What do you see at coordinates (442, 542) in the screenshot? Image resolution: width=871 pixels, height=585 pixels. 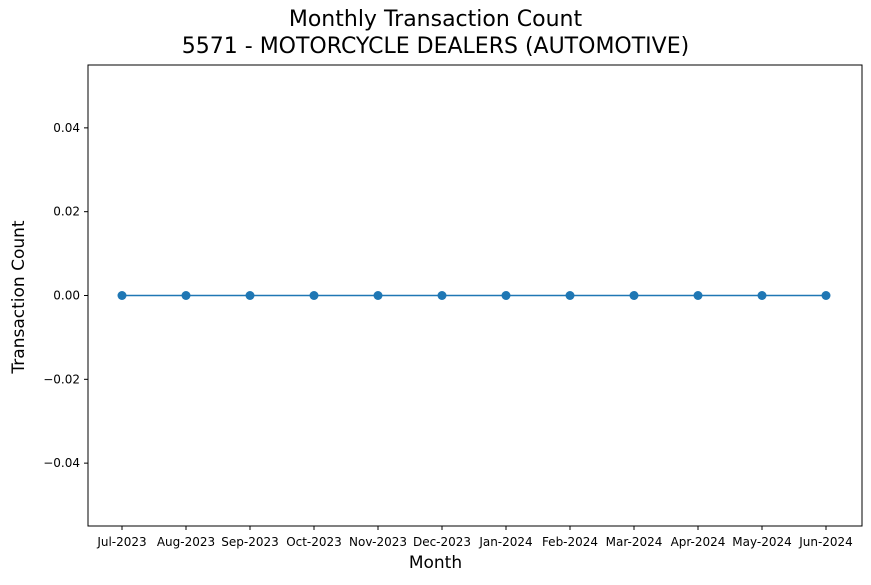 I see `x-tick-label: Dec-2023` at bounding box center [442, 542].